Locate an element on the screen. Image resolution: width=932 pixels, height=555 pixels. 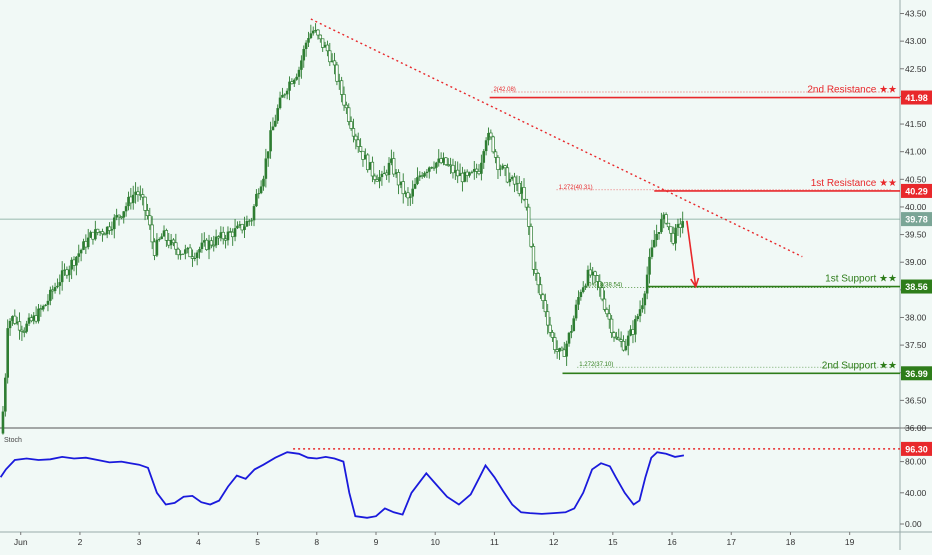
fib-label: 1.272(40.31) is located at coordinates (576, 188).